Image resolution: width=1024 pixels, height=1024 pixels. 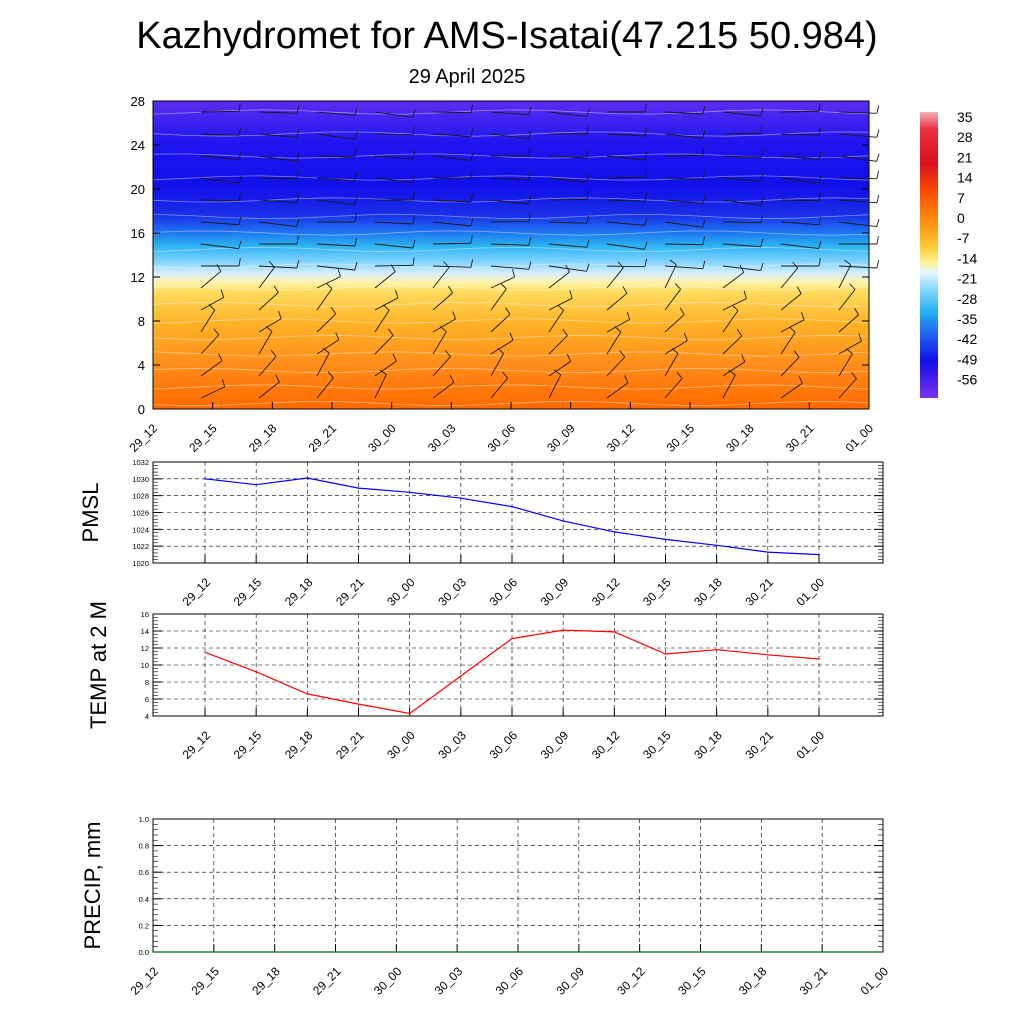 What do you see at coordinates (147, 716) in the screenshot?
I see `y-tick-label: 4` at bounding box center [147, 716].